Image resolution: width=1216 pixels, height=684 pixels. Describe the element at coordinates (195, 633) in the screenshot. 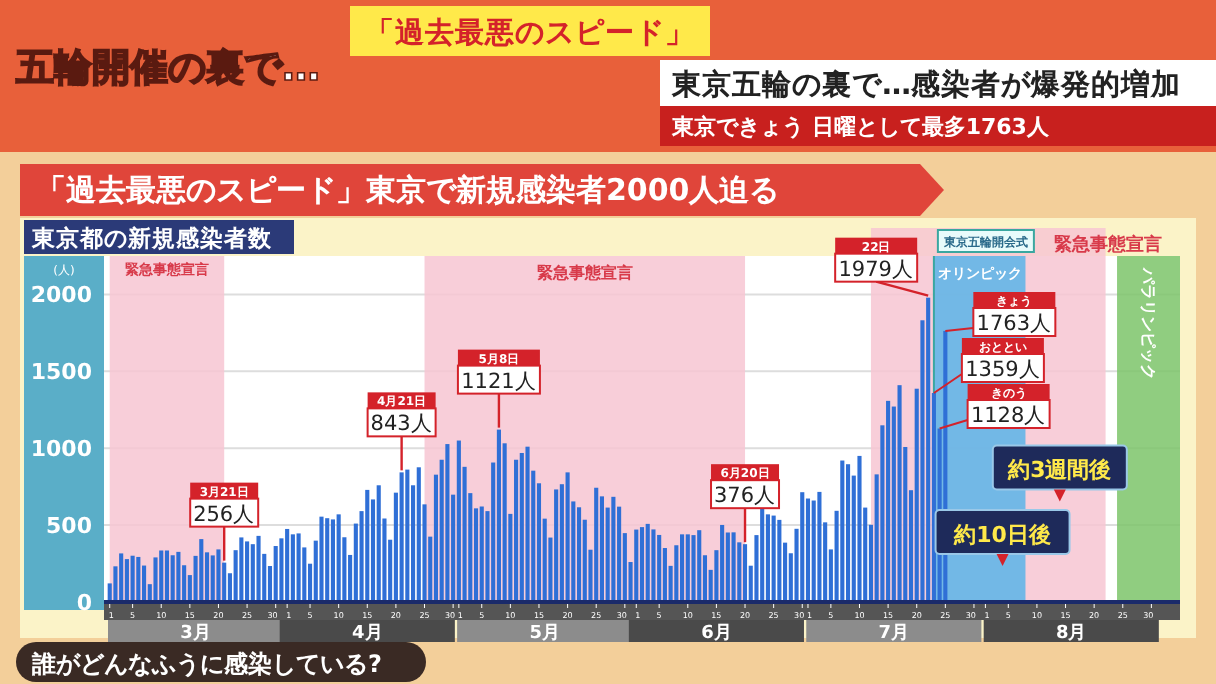

I see `x2-tick-label: 3月` at that location.